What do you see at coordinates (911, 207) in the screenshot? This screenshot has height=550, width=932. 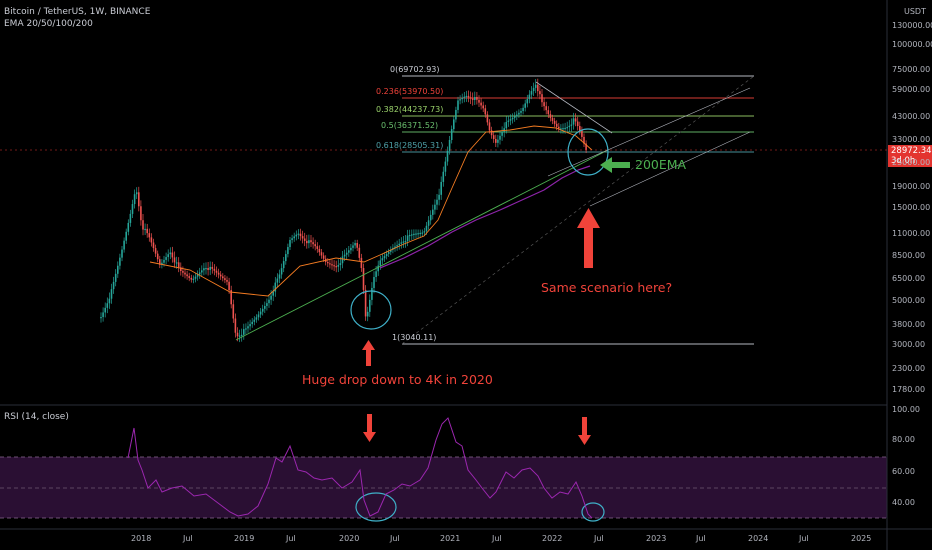 I see `price-tick: 15000.00` at bounding box center [911, 207].